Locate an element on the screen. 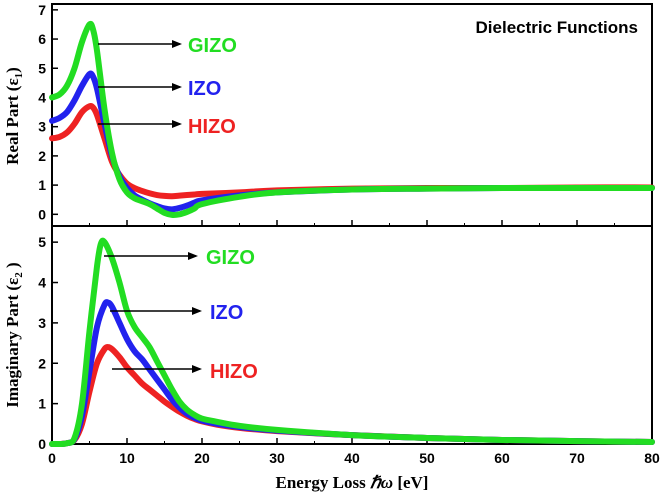 The height and width of the screenshot is (494, 664). izo-annotation-bottom: IZO is located at coordinates (176, 313).